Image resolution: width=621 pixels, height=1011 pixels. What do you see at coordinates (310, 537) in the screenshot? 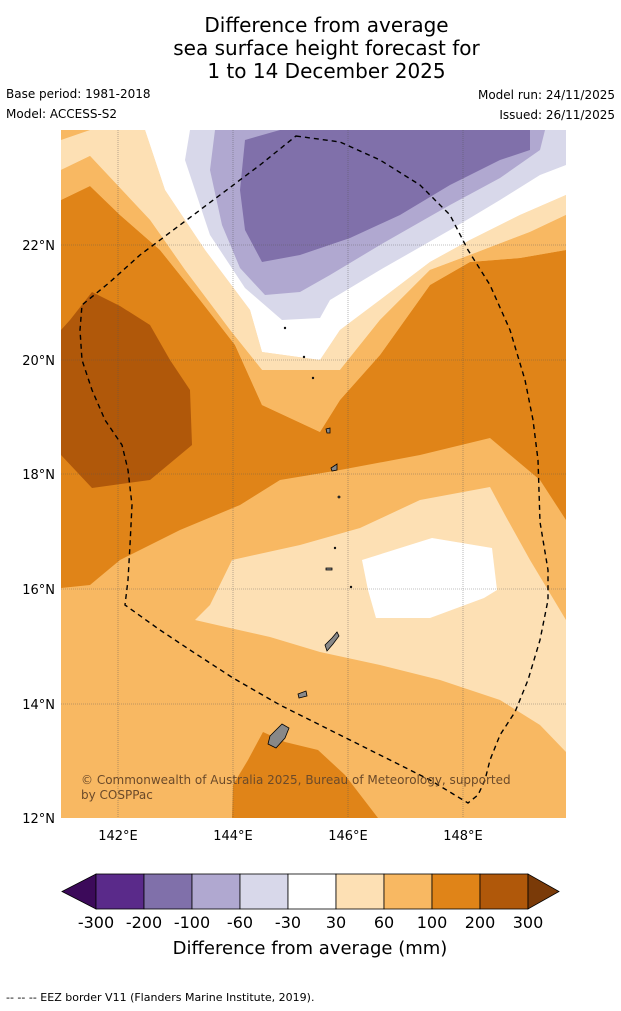
I see `islands` at bounding box center [310, 537].